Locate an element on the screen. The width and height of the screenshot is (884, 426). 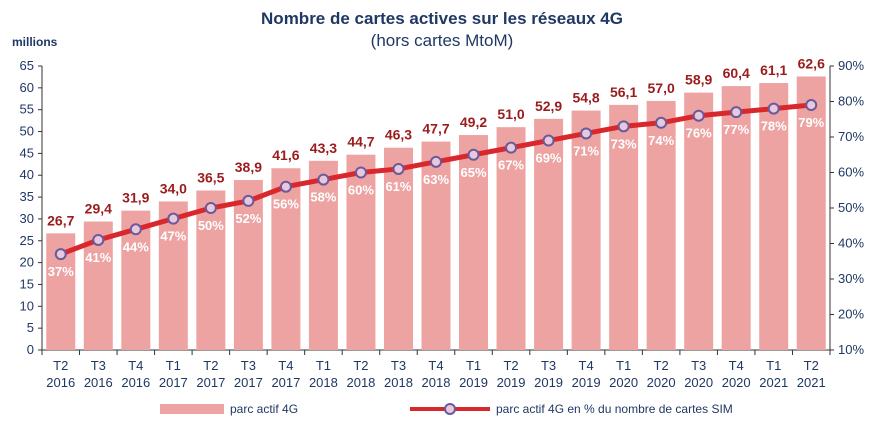
legend-bar-swatch is located at coordinates (192, 409).